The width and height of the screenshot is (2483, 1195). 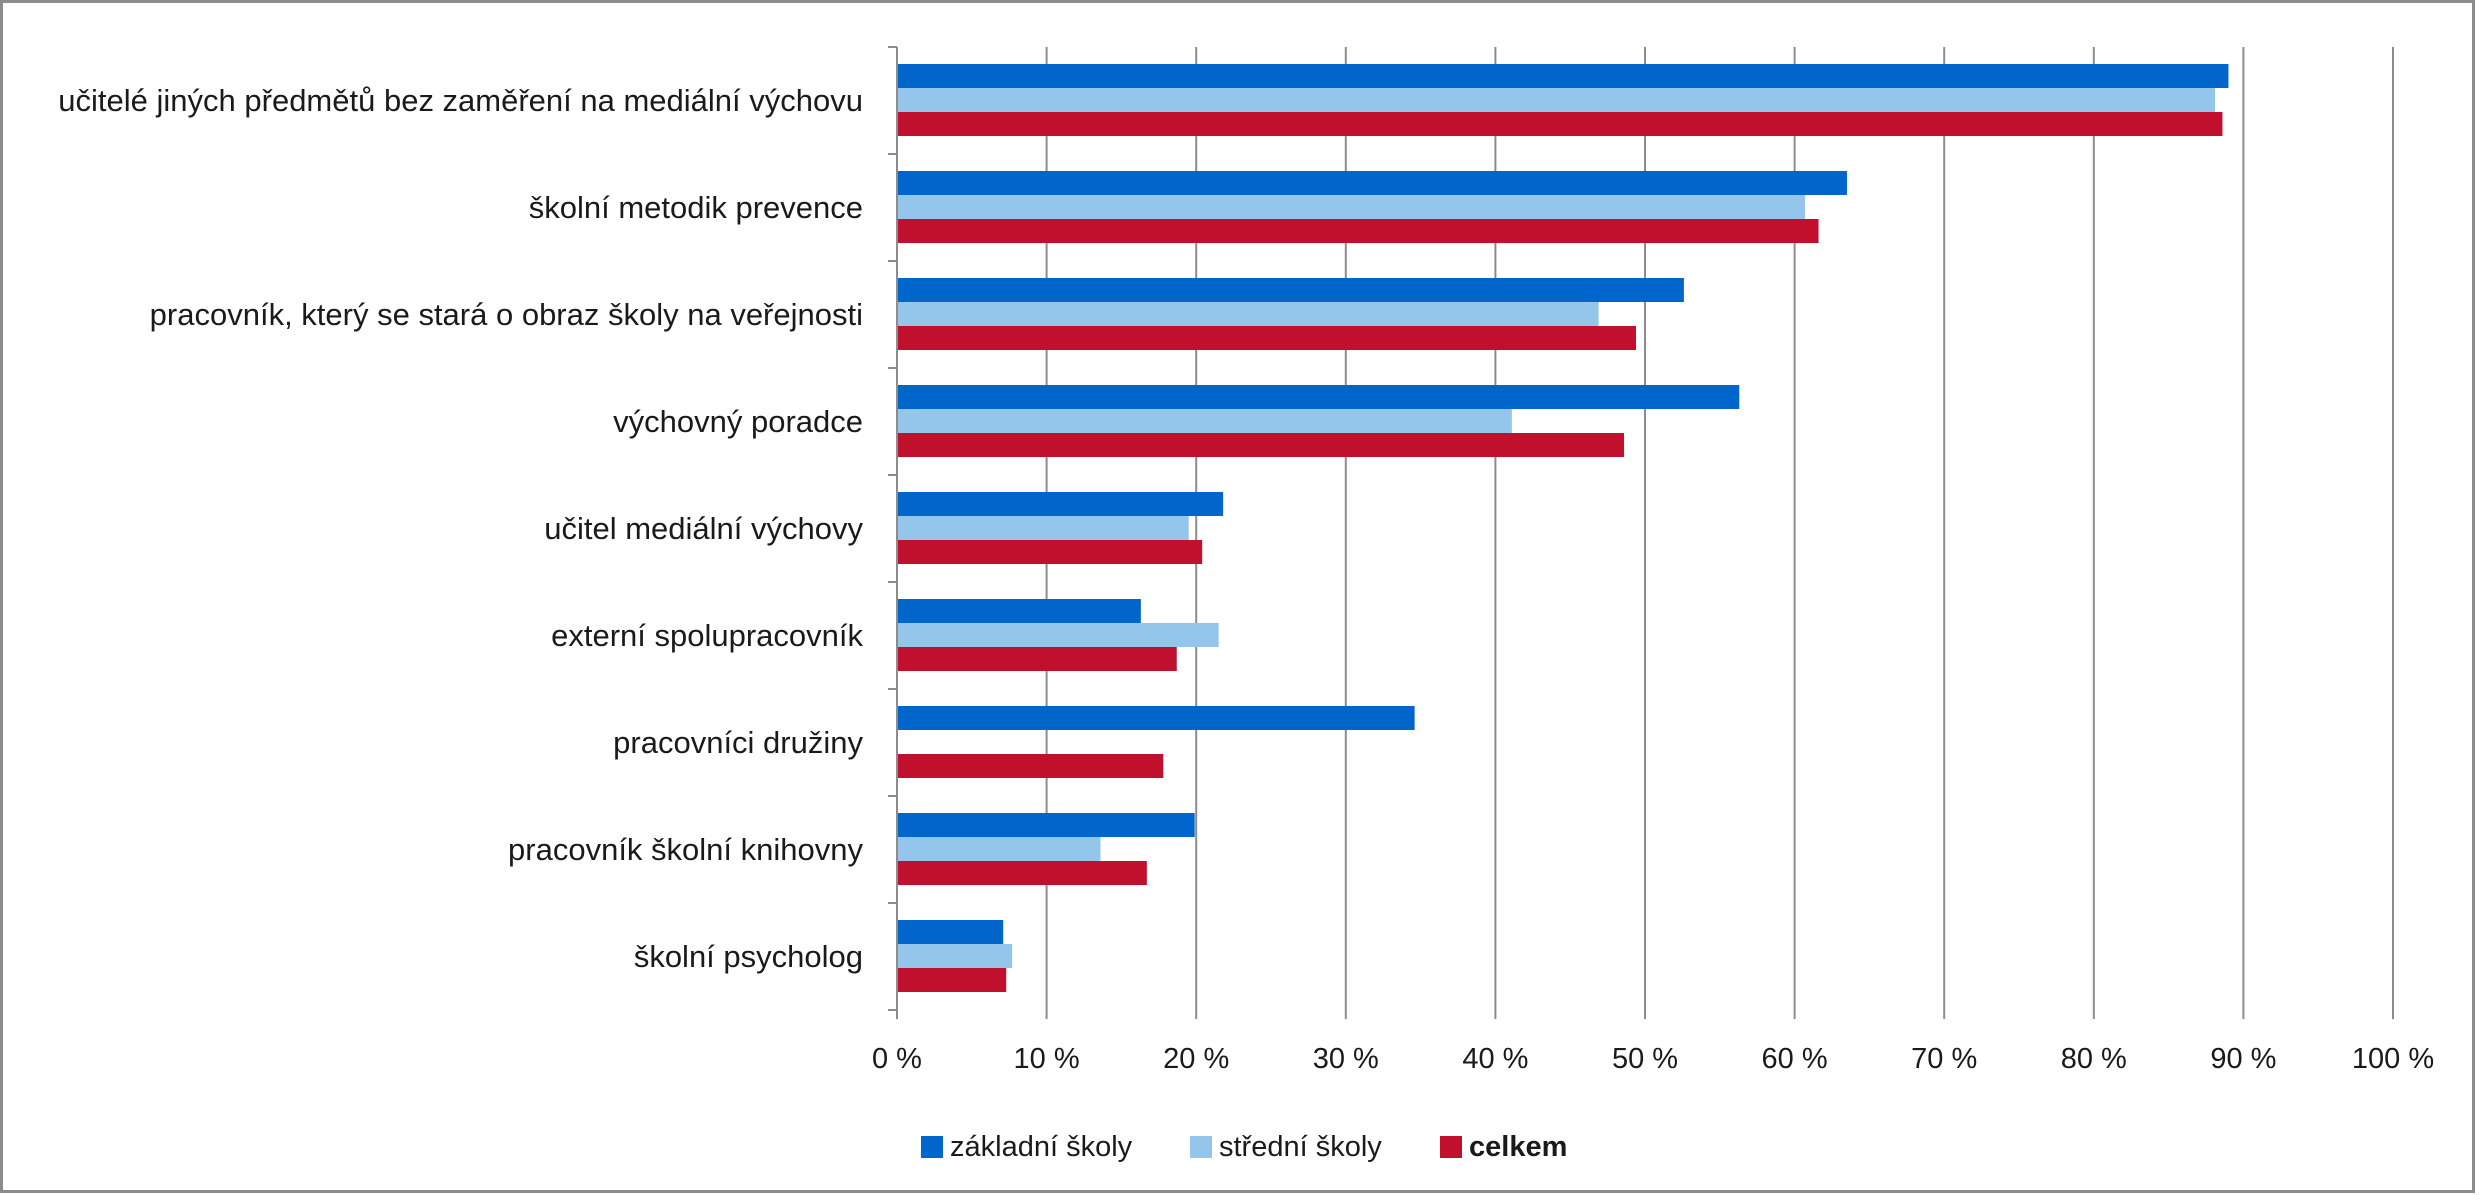 I want to click on category-label: školní psycholog, so click(x=748, y=956).